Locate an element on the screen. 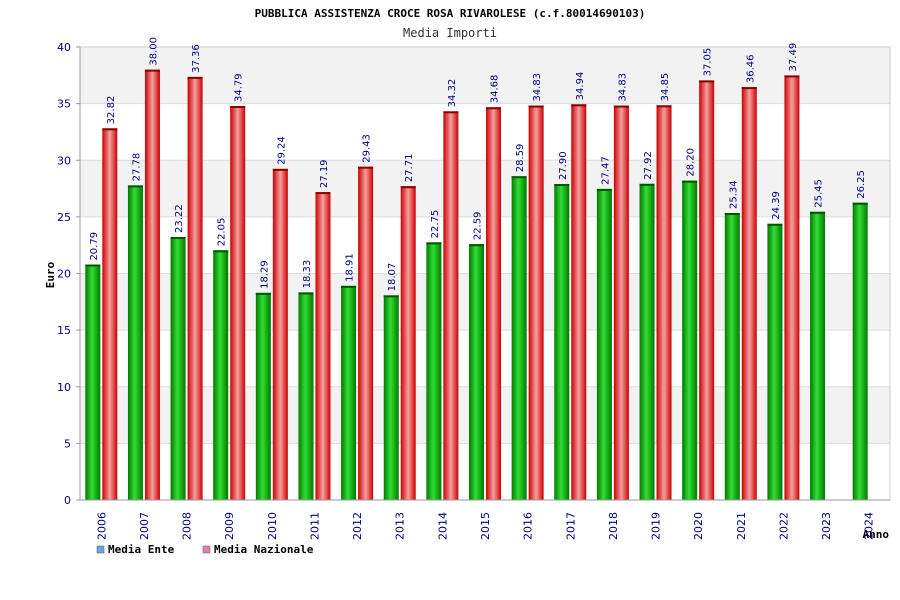  data-label: 32.82 is located at coordinates (111, 110).